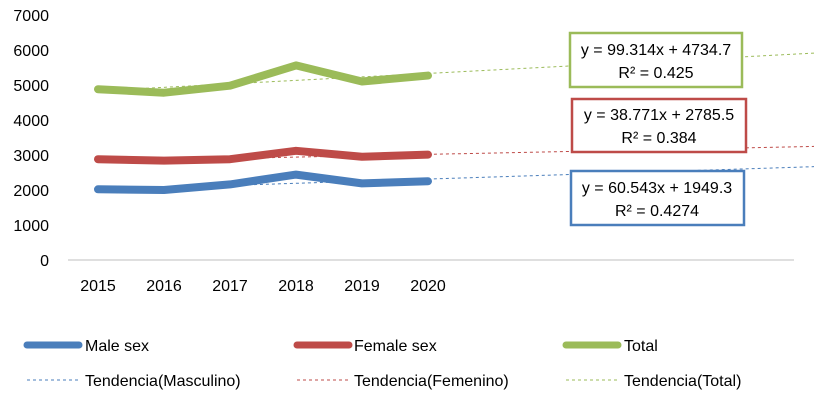  I want to click on x-tick-label: 2020, so click(428, 286).